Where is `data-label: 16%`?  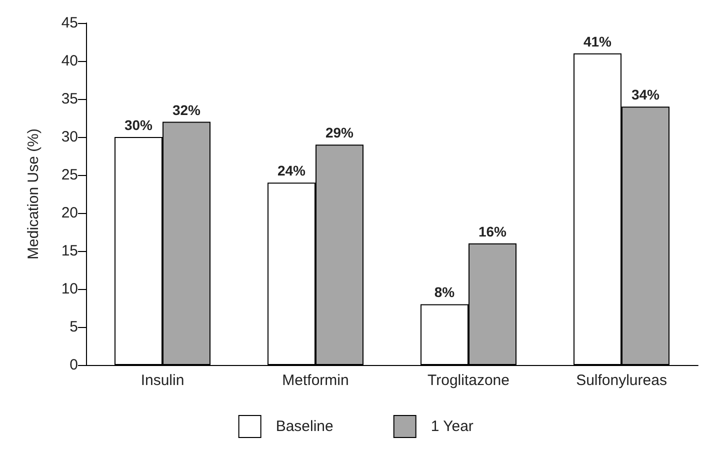 data-label: 16% is located at coordinates (493, 231).